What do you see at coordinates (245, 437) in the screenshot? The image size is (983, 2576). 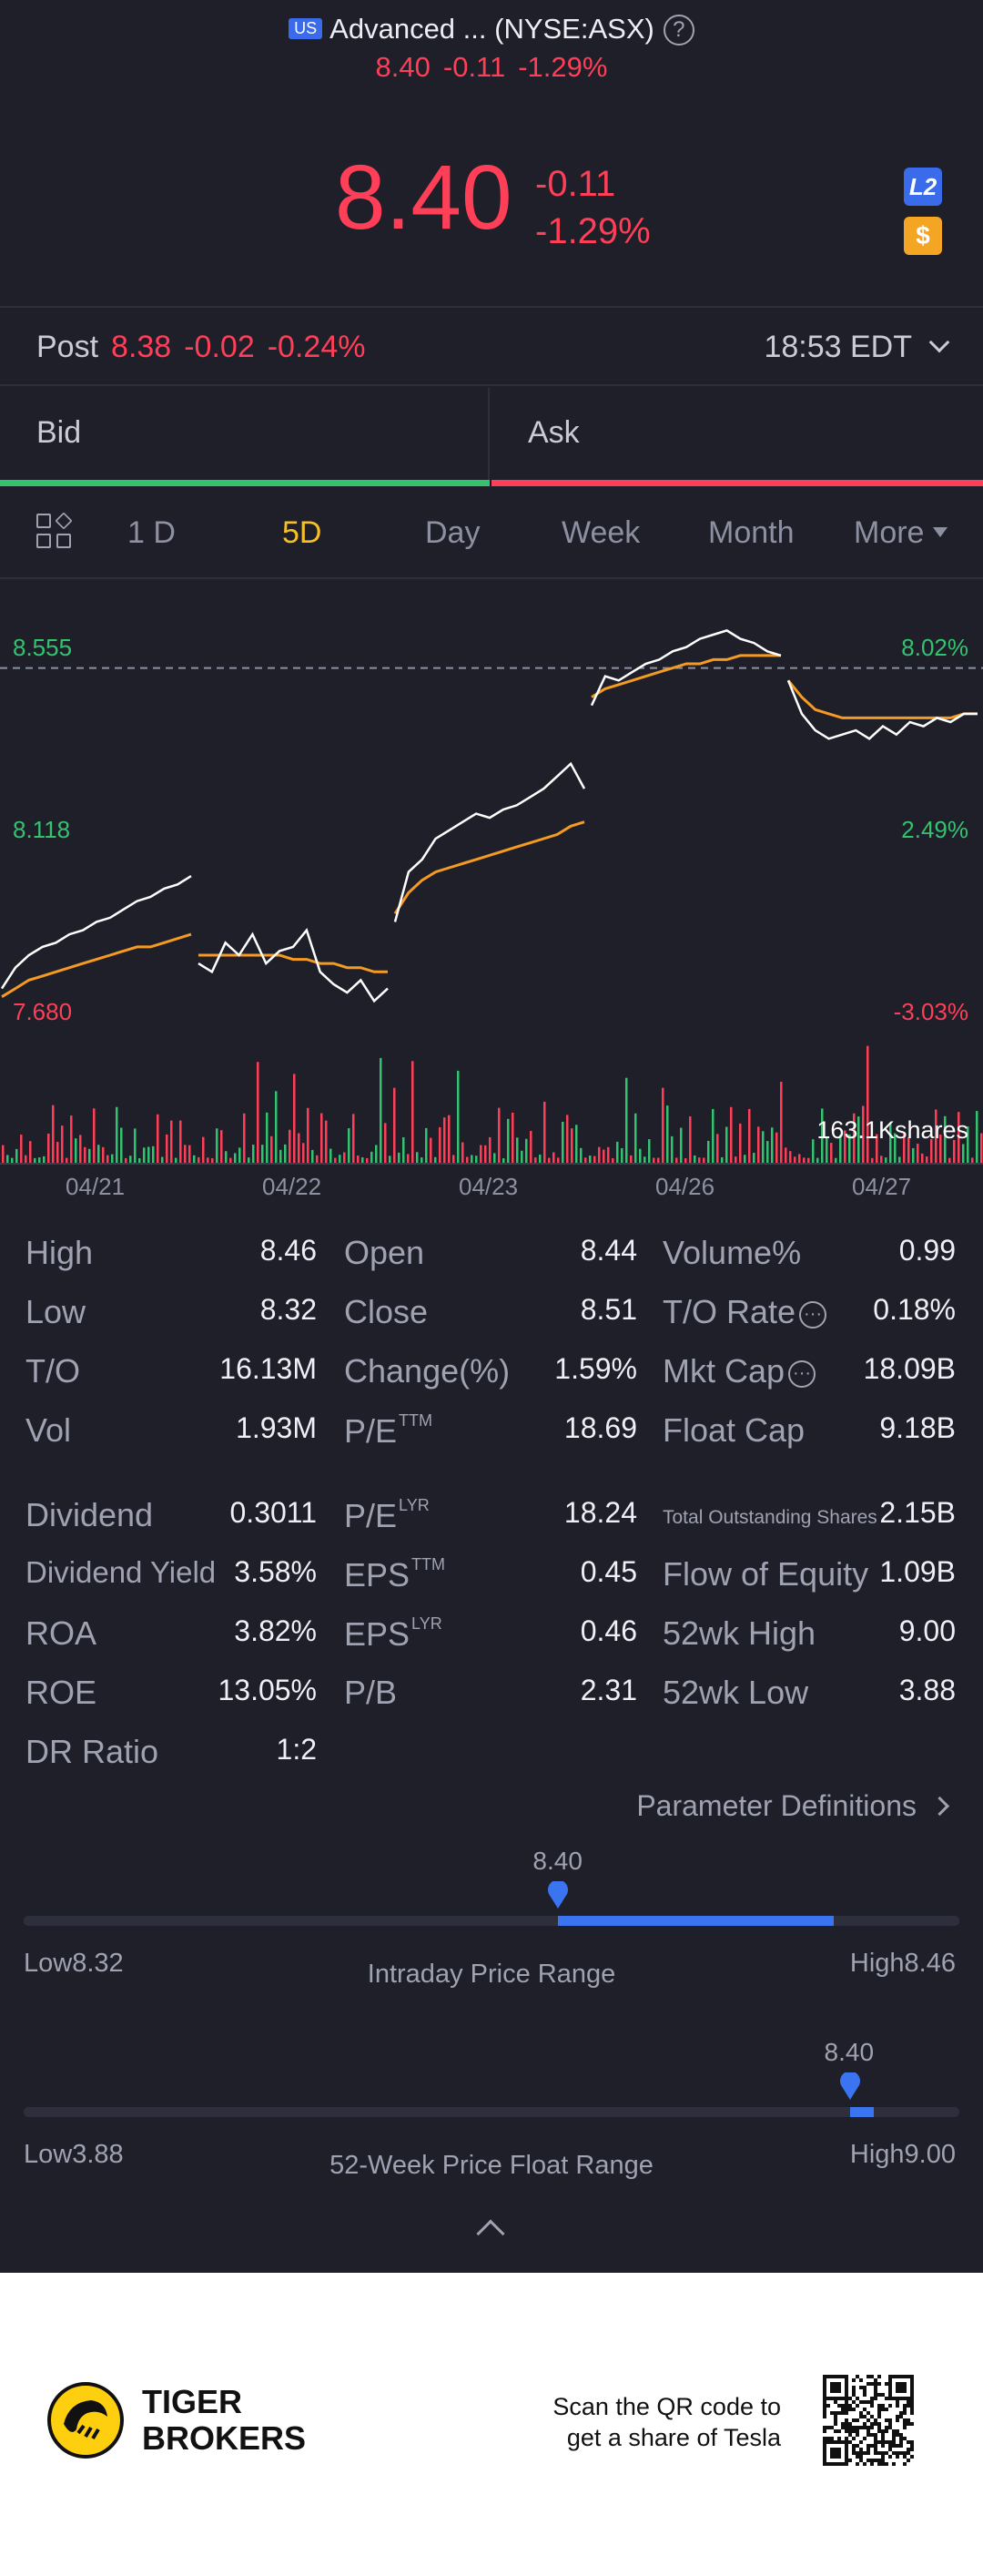 I see `bid-panel: Bid` at bounding box center [245, 437].